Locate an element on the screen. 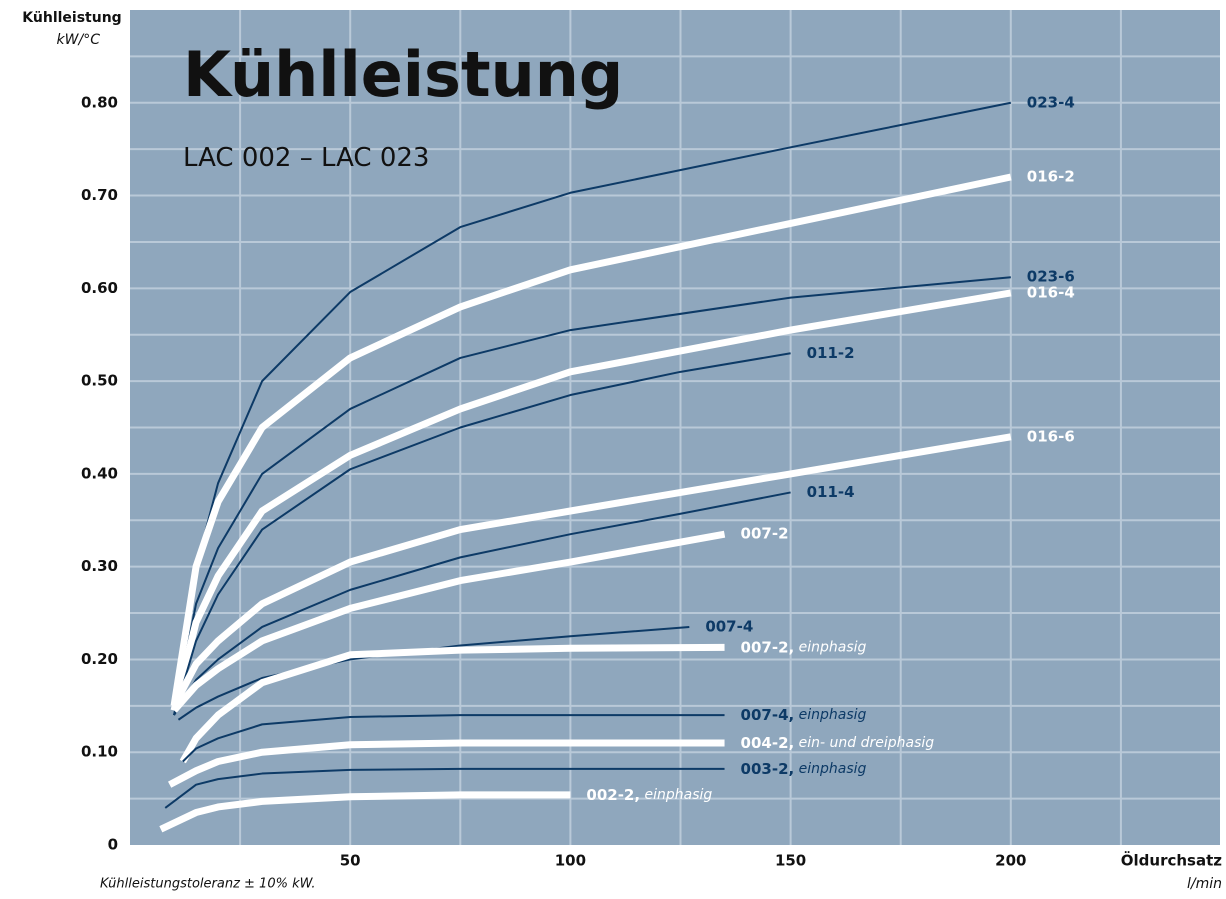 The image size is (1226, 899). legend-label: 016-4 is located at coordinates (1051, 292).